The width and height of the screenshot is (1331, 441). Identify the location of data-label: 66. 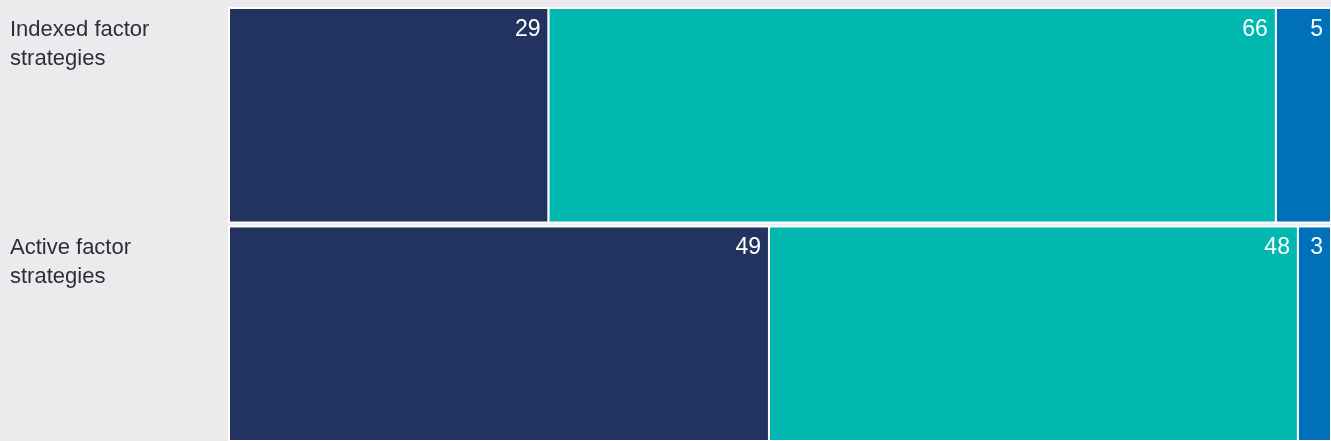
(1255, 28).